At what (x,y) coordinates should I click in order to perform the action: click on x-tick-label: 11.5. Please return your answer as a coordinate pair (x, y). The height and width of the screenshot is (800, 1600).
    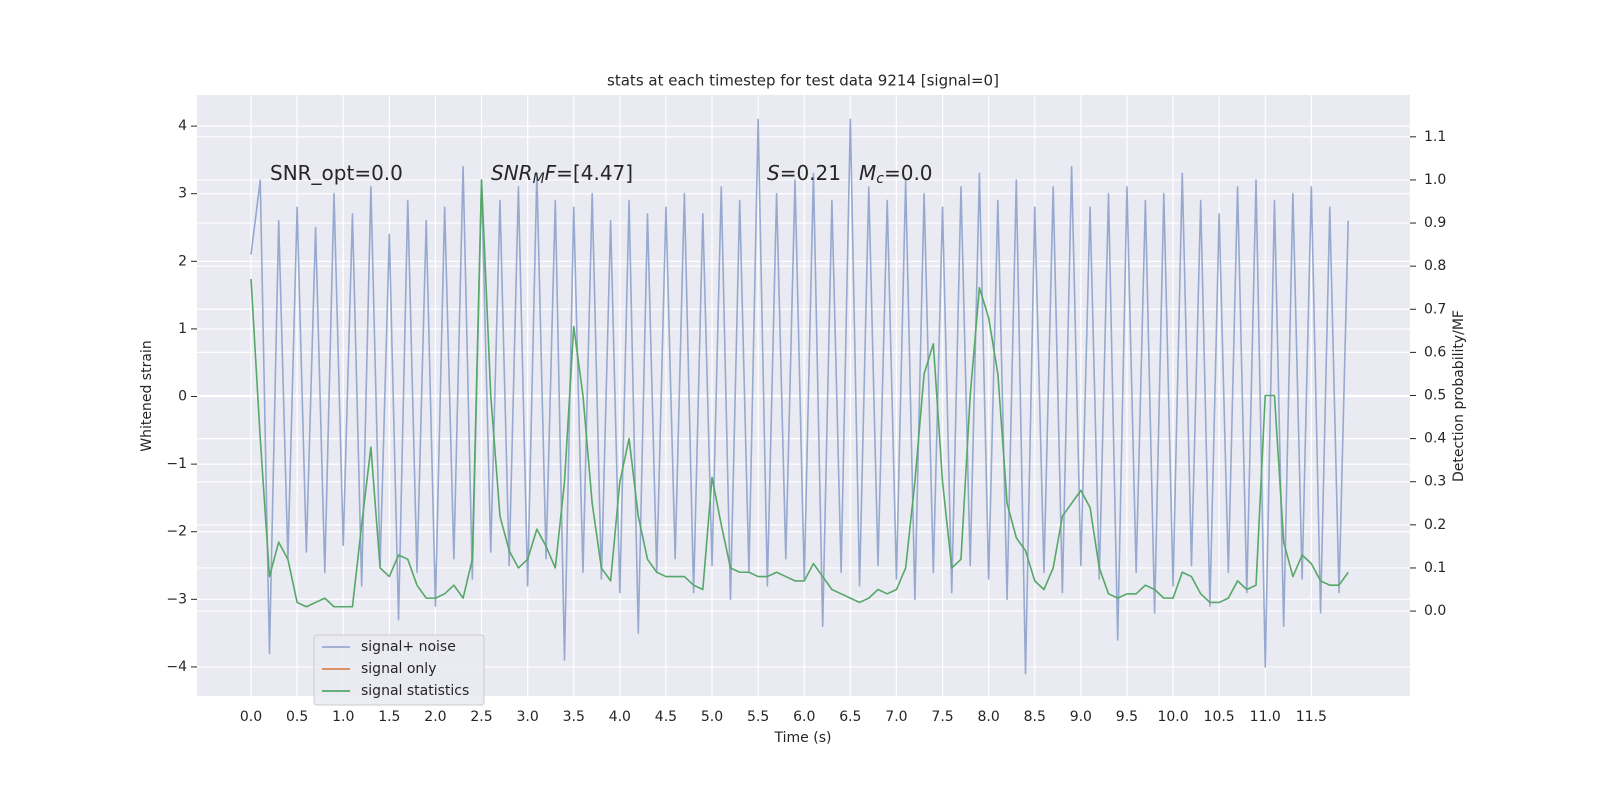
    Looking at the image, I should click on (1311, 717).